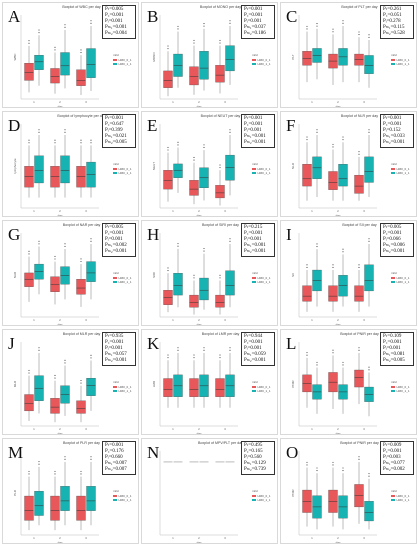  I want to click on plot-area: 1 2 3 day NLR, so click(334, 170).